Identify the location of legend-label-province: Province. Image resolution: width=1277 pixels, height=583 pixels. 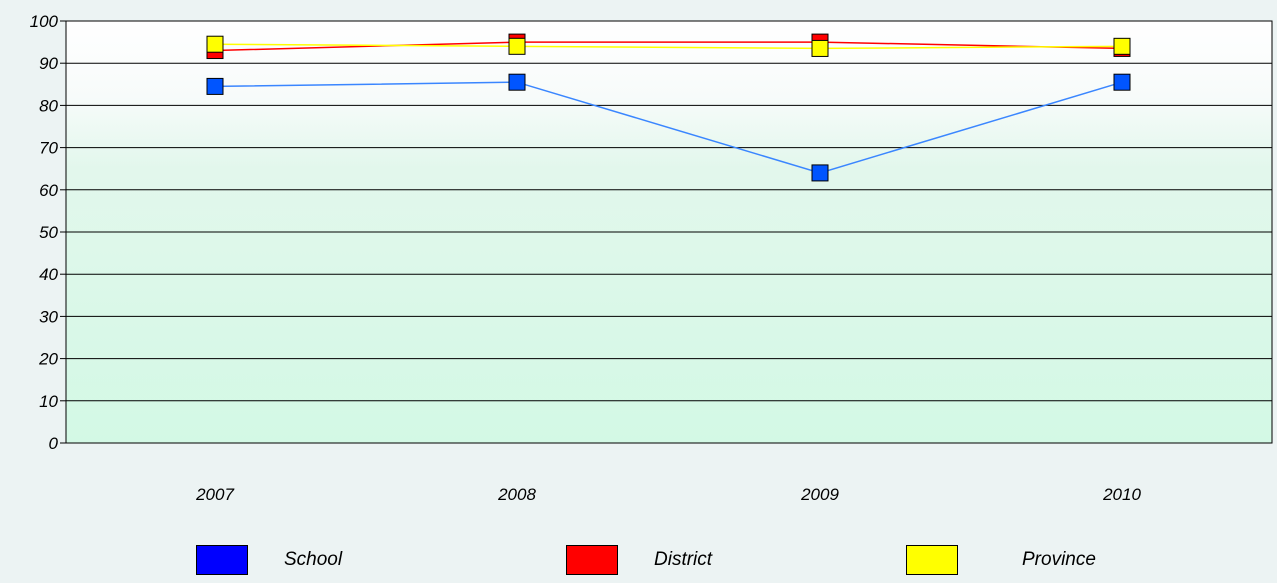
(1059, 559).